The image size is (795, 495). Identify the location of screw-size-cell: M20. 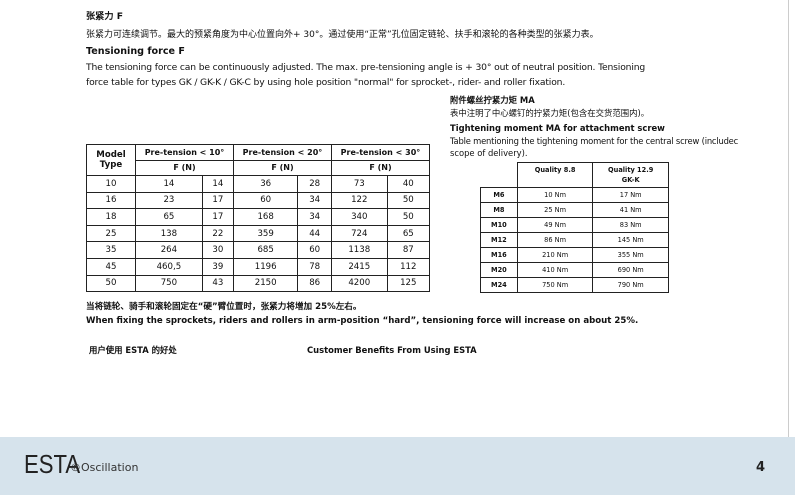
(499, 270).